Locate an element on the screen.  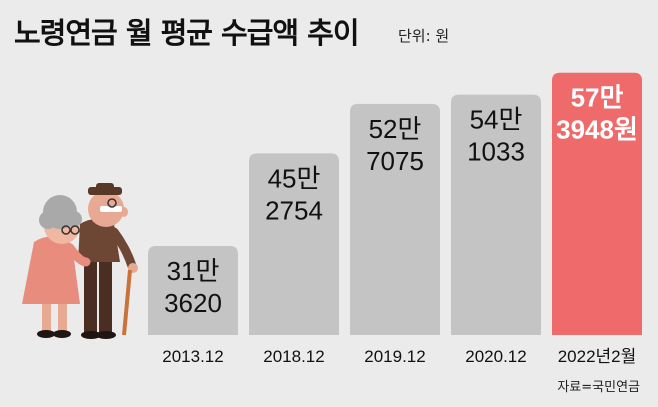
data-label: 7075 is located at coordinates (395, 161).